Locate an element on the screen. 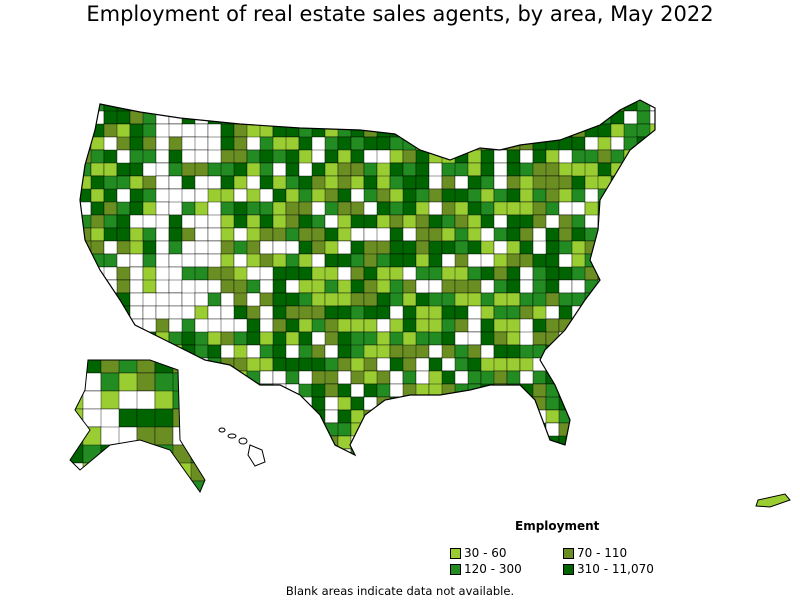  legend-item: 70 - 110 is located at coordinates (595, 553).